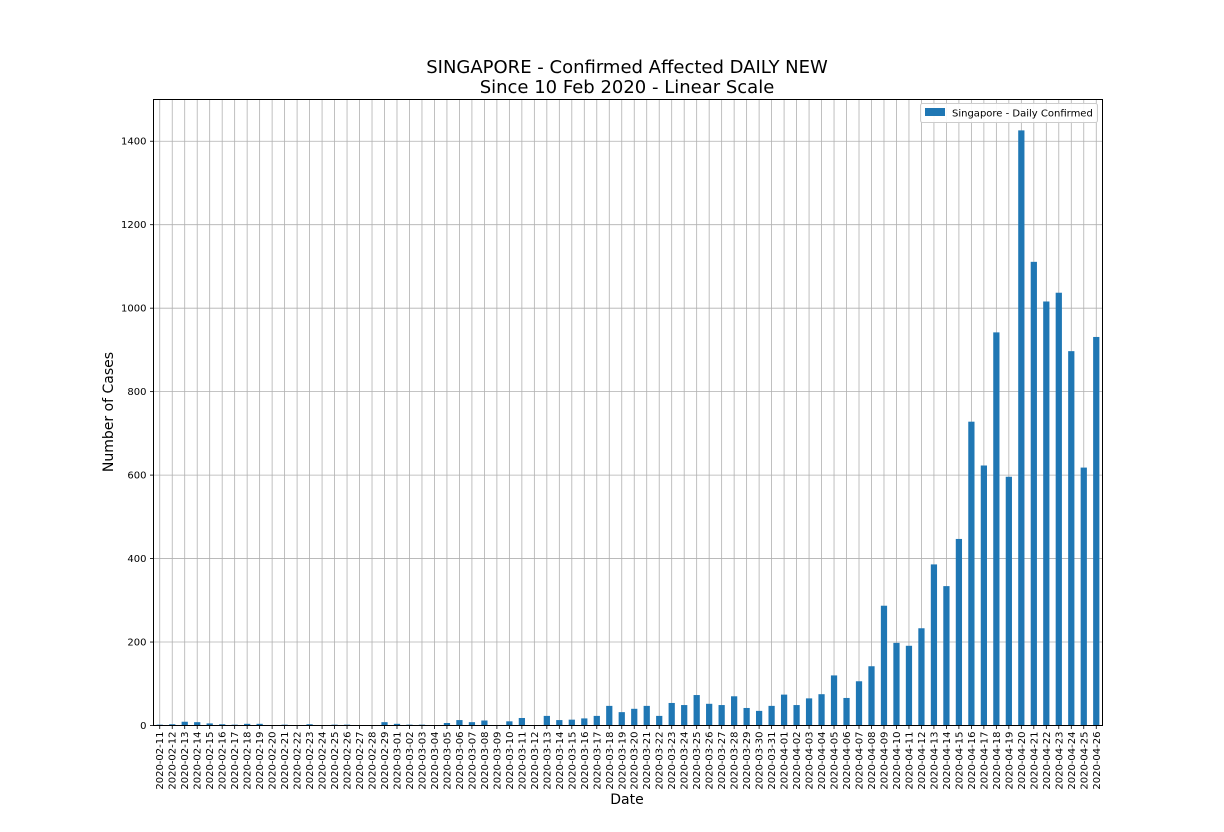  What do you see at coordinates (285, 761) in the screenshot?
I see `x-tick-label: 2020-02-21` at bounding box center [285, 761].